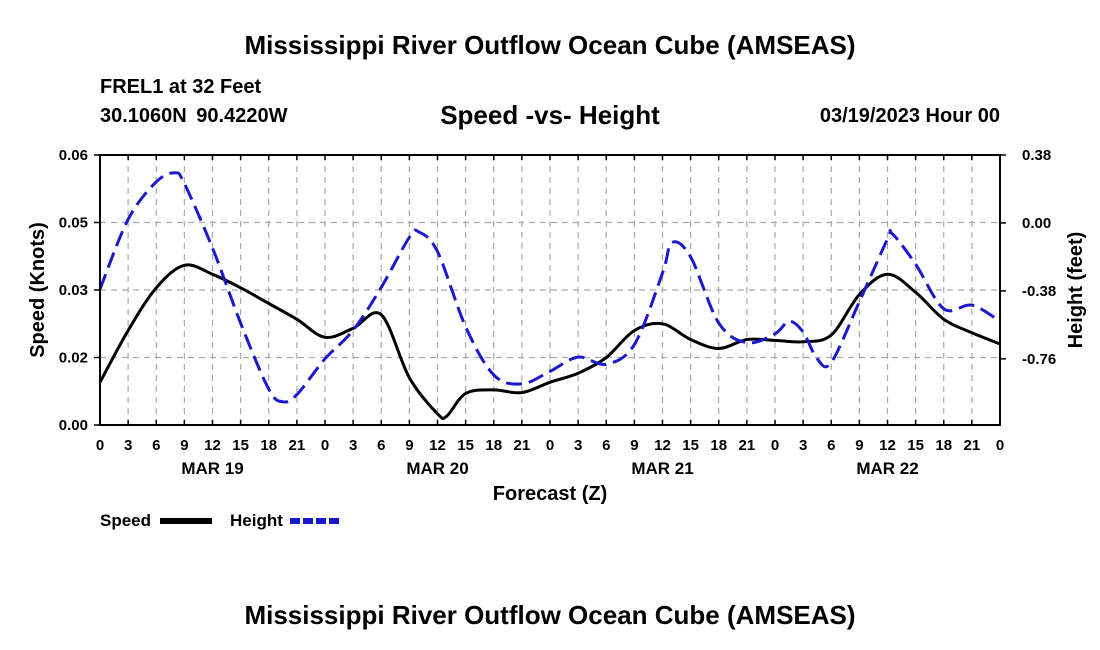 The height and width of the screenshot is (650, 1100). What do you see at coordinates (1036, 223) in the screenshot?
I see `y-tick-label-right: 0.00` at bounding box center [1036, 223].